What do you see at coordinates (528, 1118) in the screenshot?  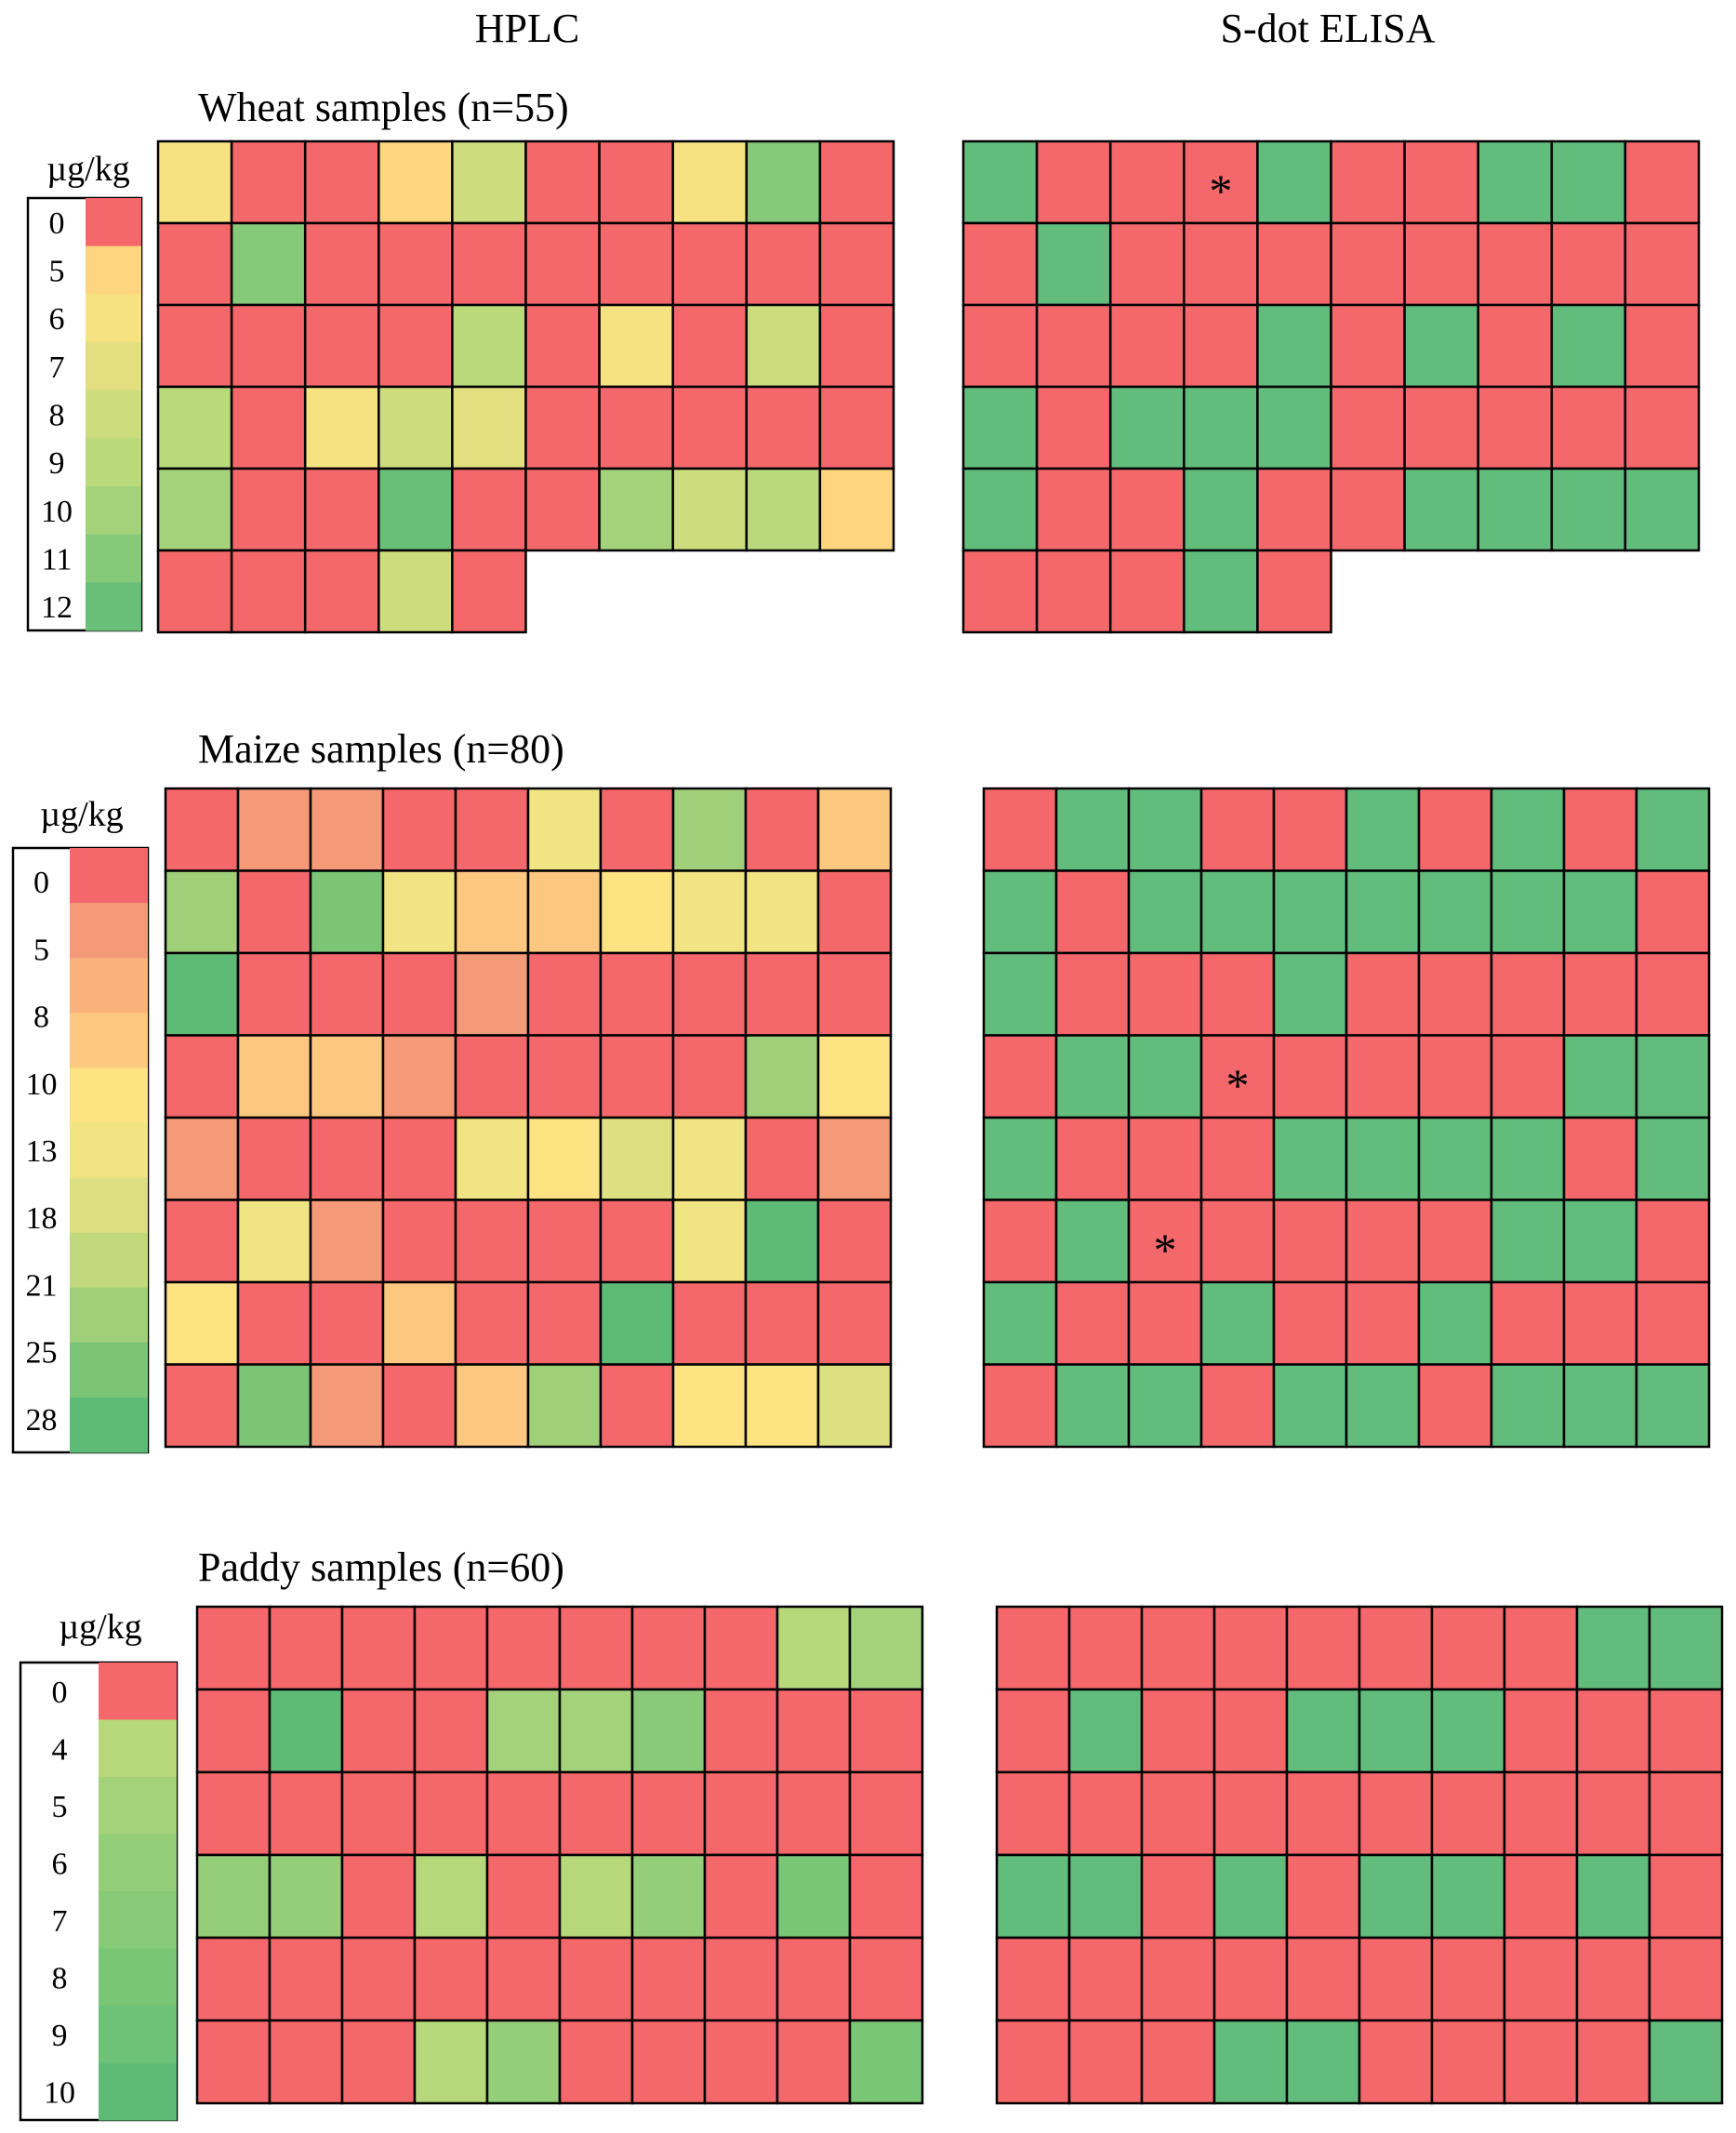 I see `maize-hplc-grid` at bounding box center [528, 1118].